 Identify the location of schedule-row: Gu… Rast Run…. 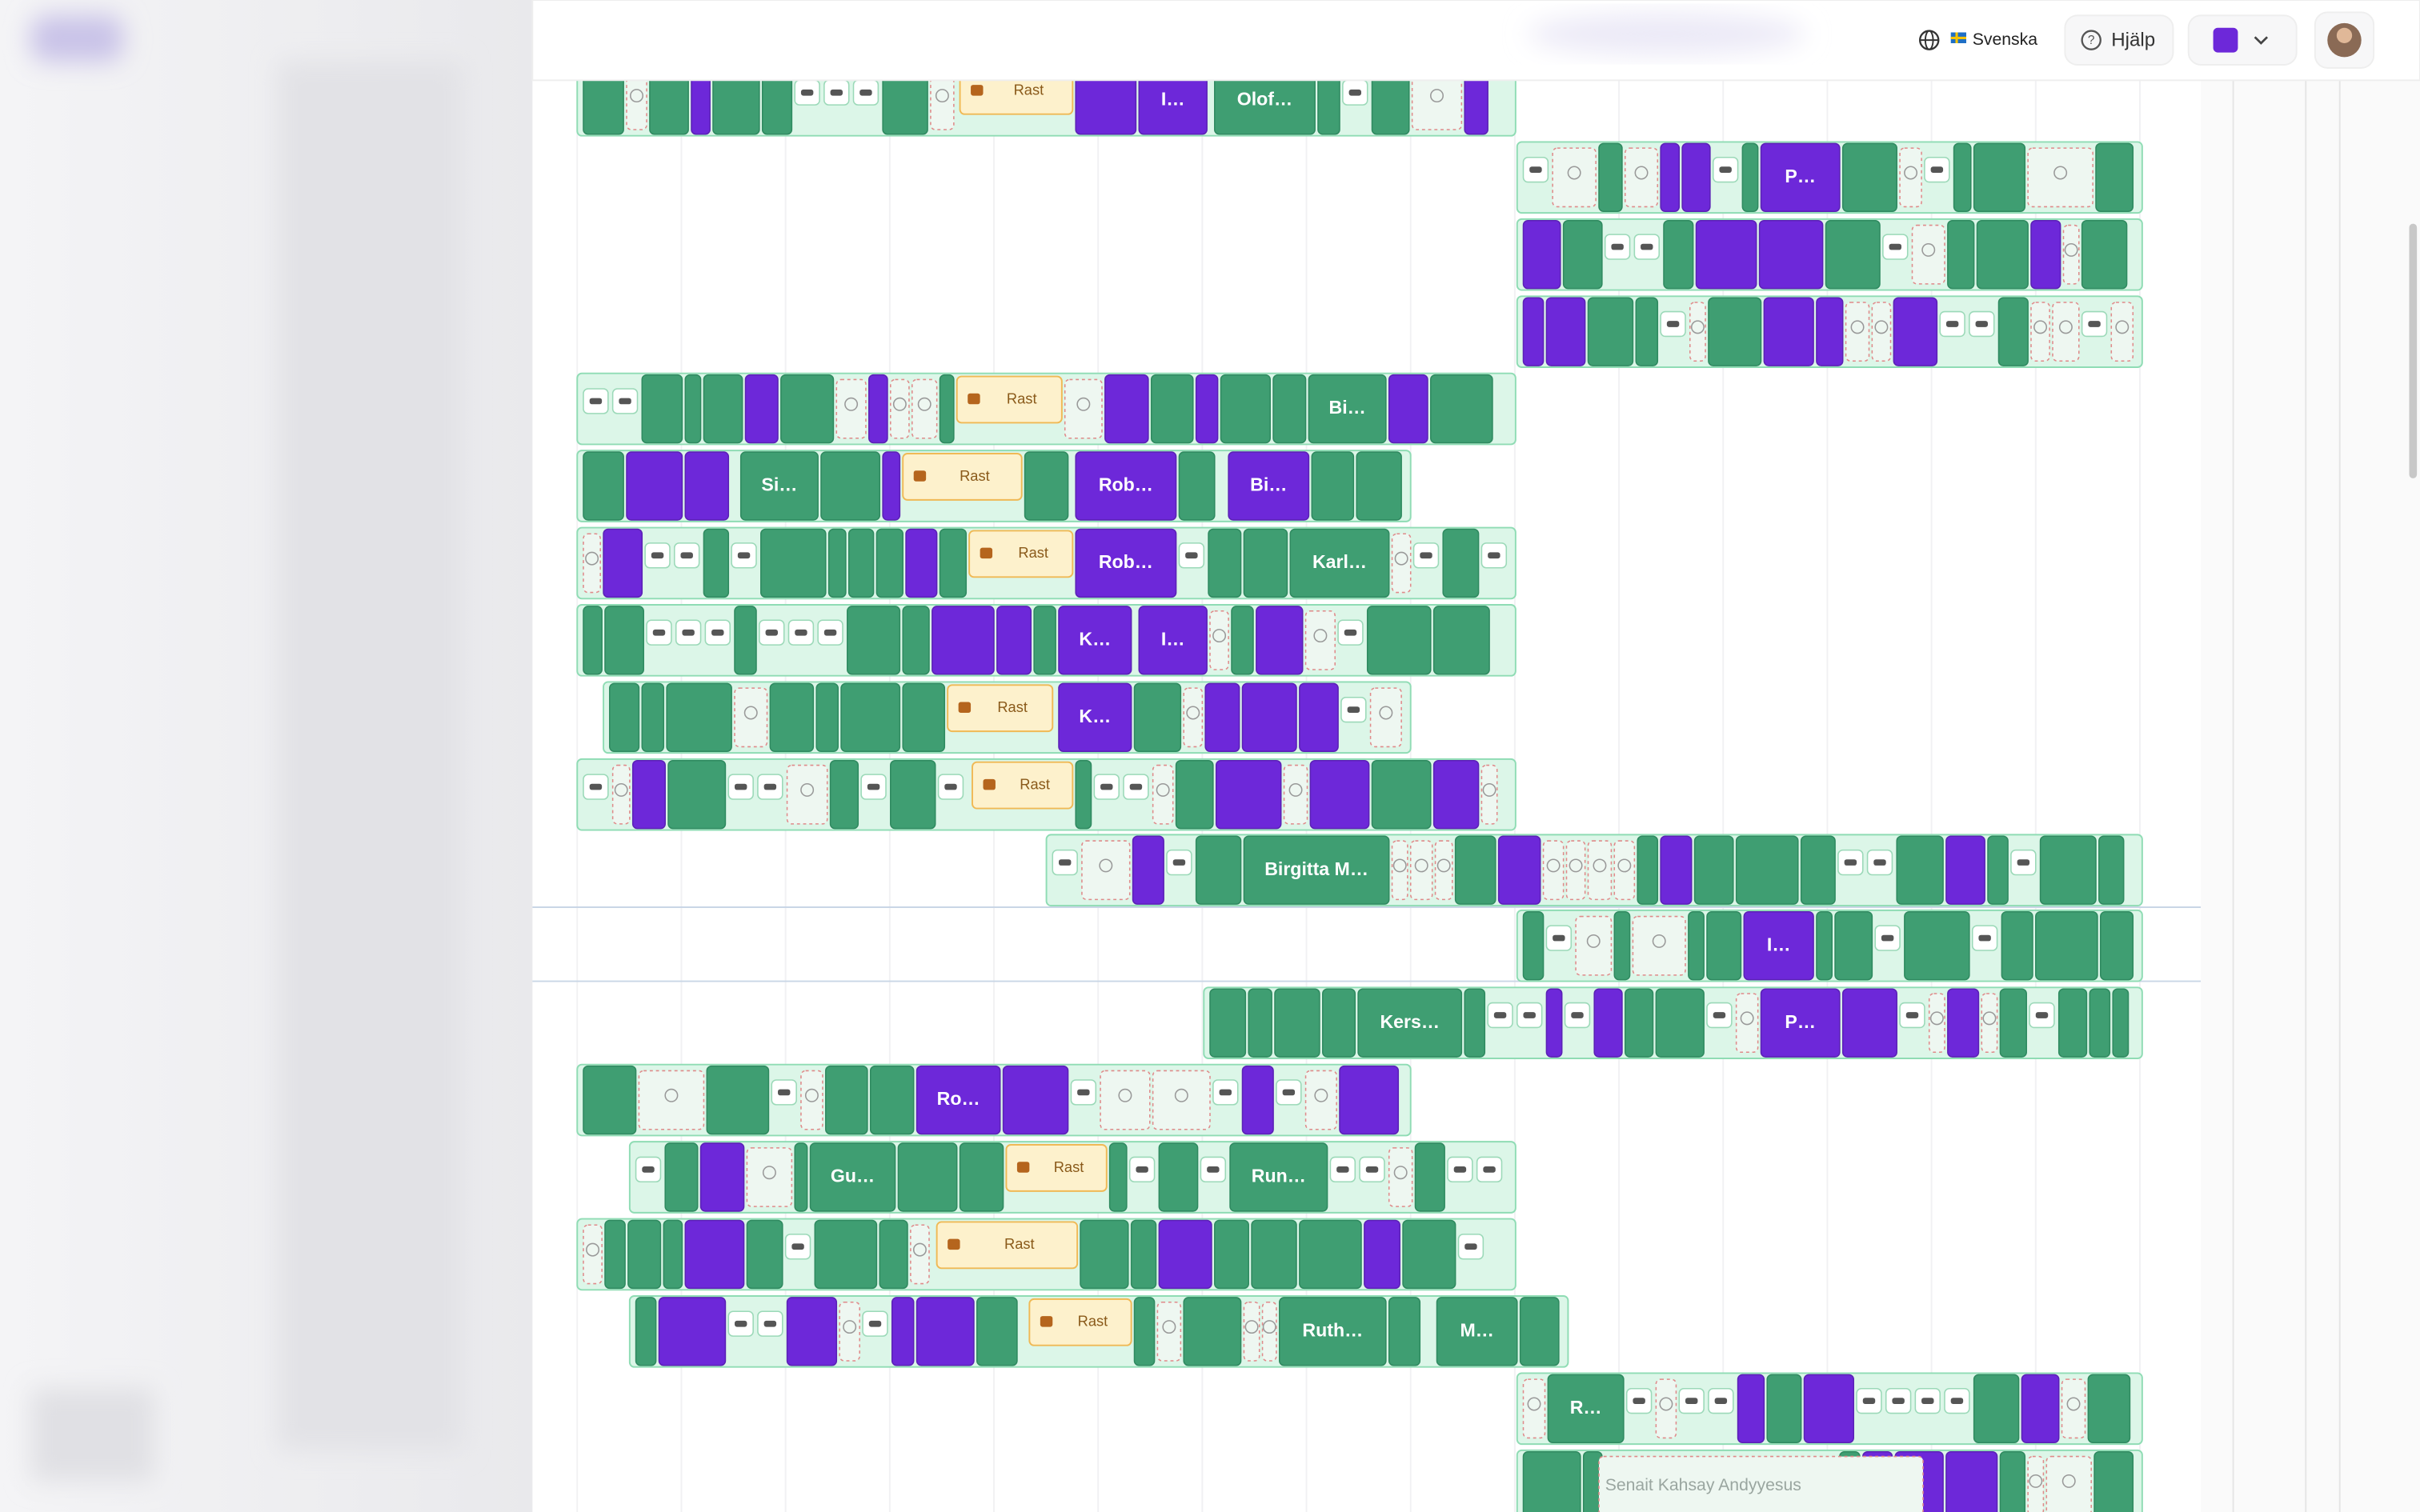
(1072, 1177).